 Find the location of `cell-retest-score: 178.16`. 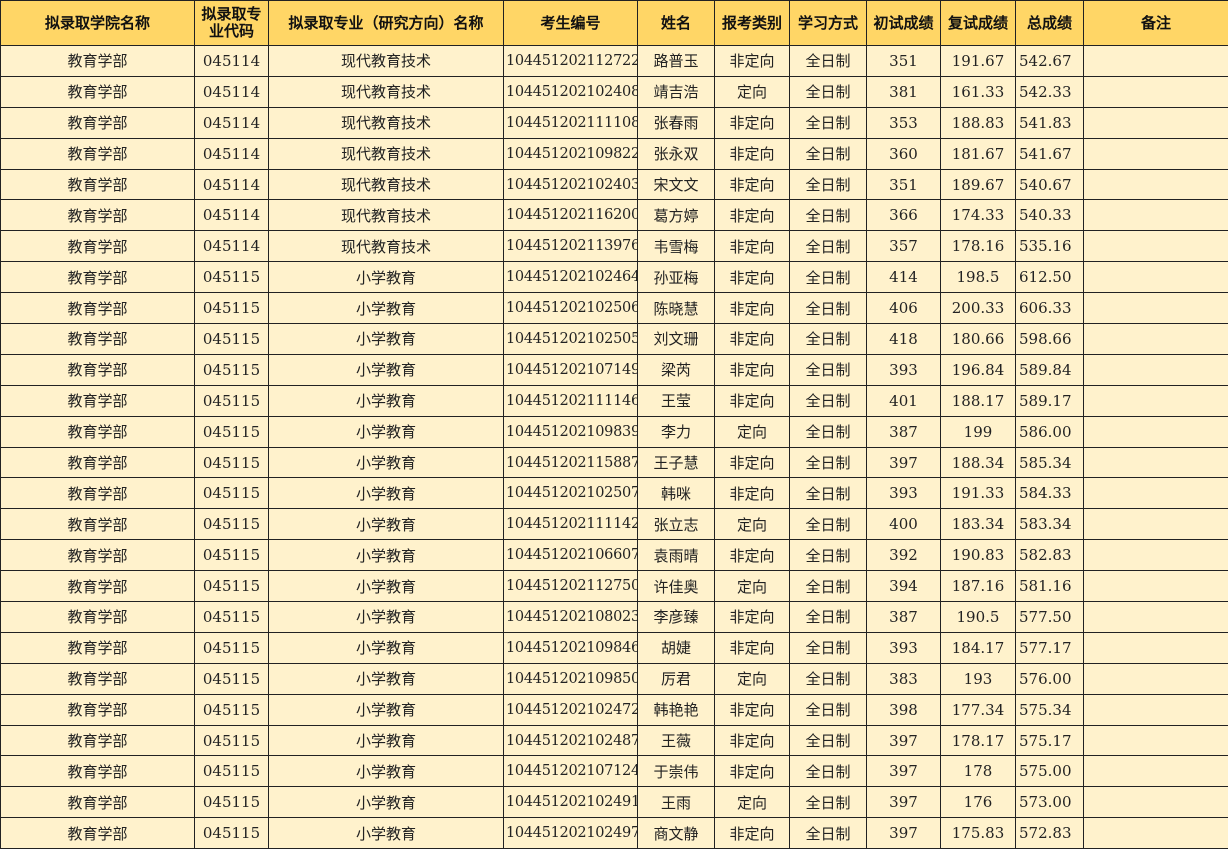

cell-retest-score: 178.16 is located at coordinates (978, 246).